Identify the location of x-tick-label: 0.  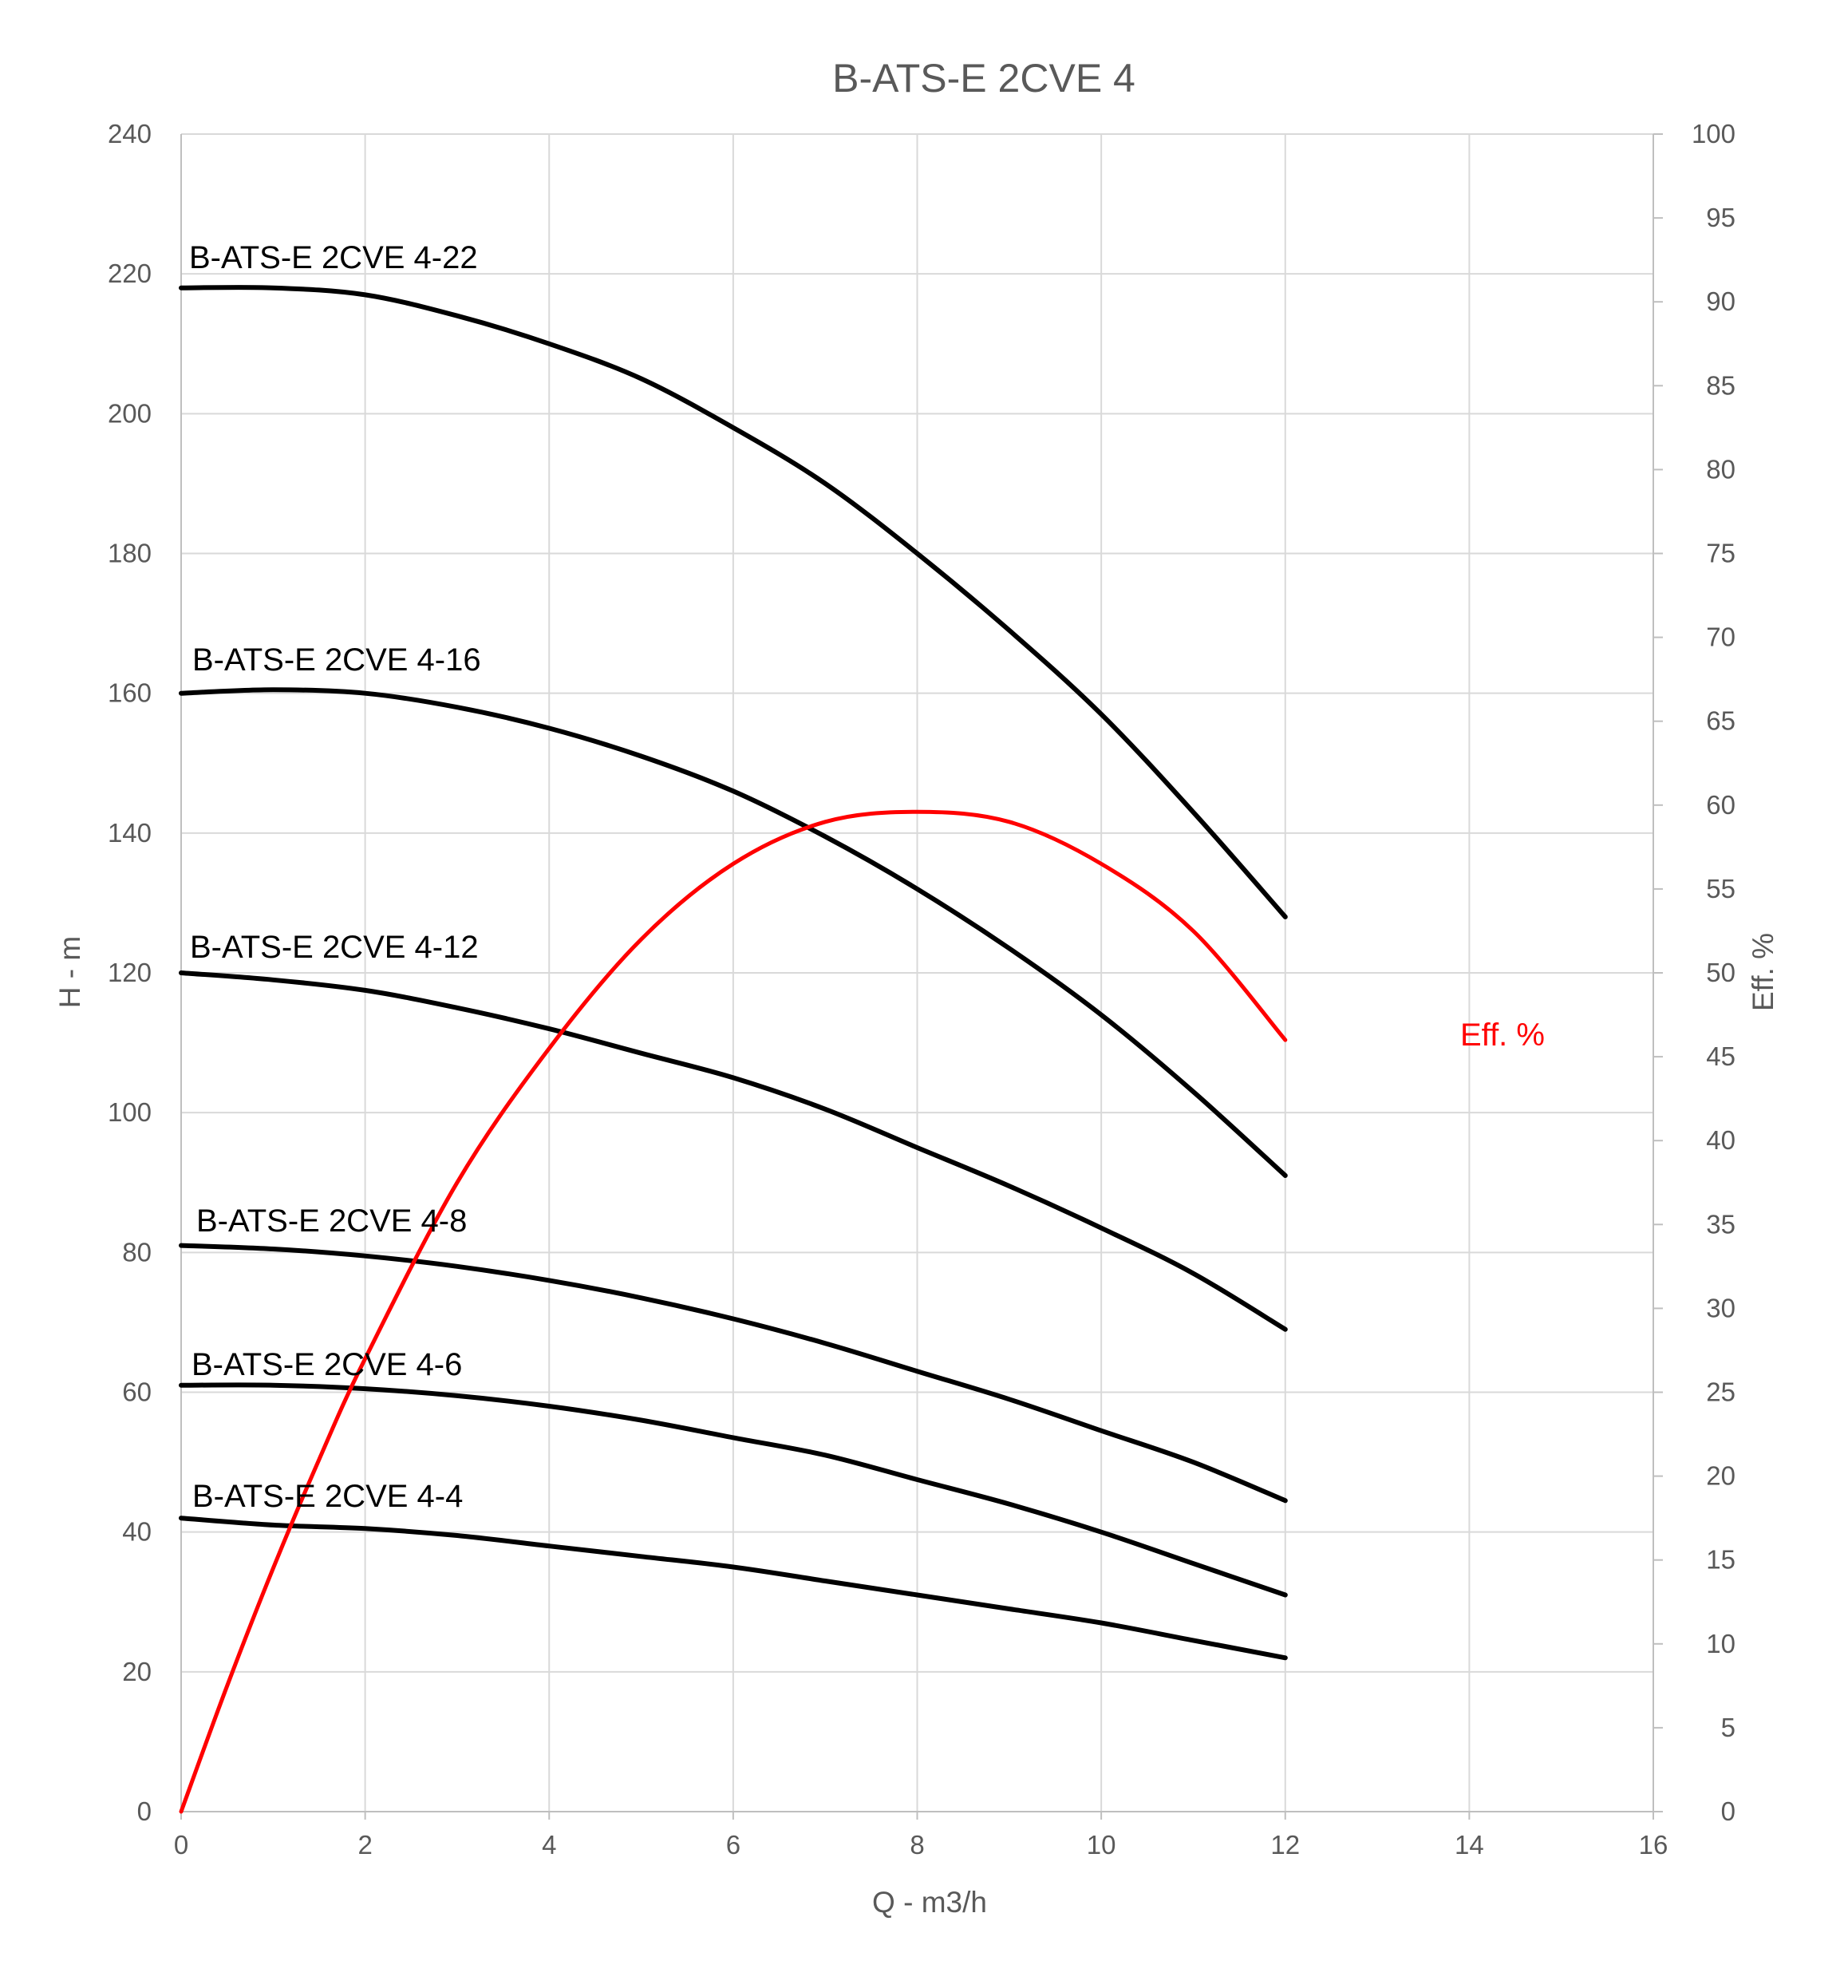
(181, 1845).